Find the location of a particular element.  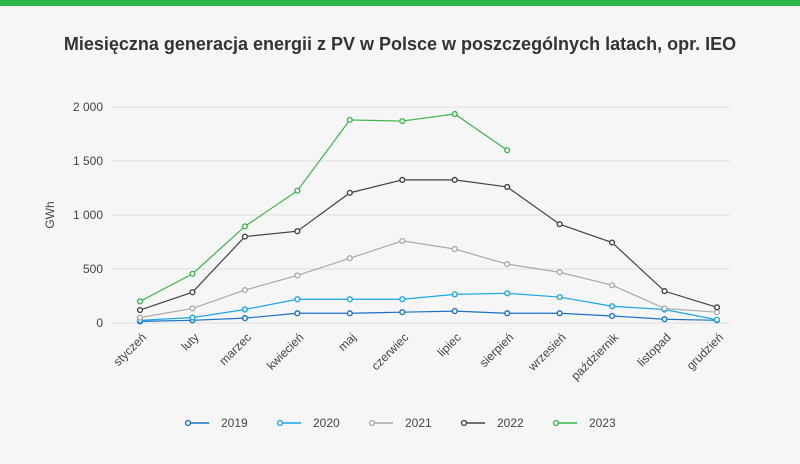

y-tick-label: 2 000 is located at coordinates (88, 107).